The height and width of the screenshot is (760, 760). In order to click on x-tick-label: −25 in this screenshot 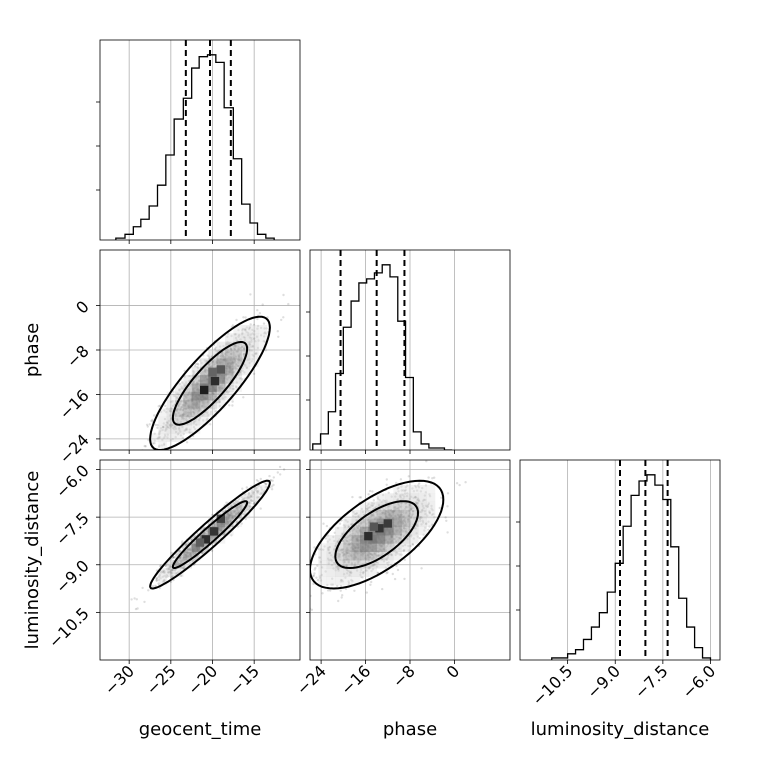, I will do `click(160, 679)`.